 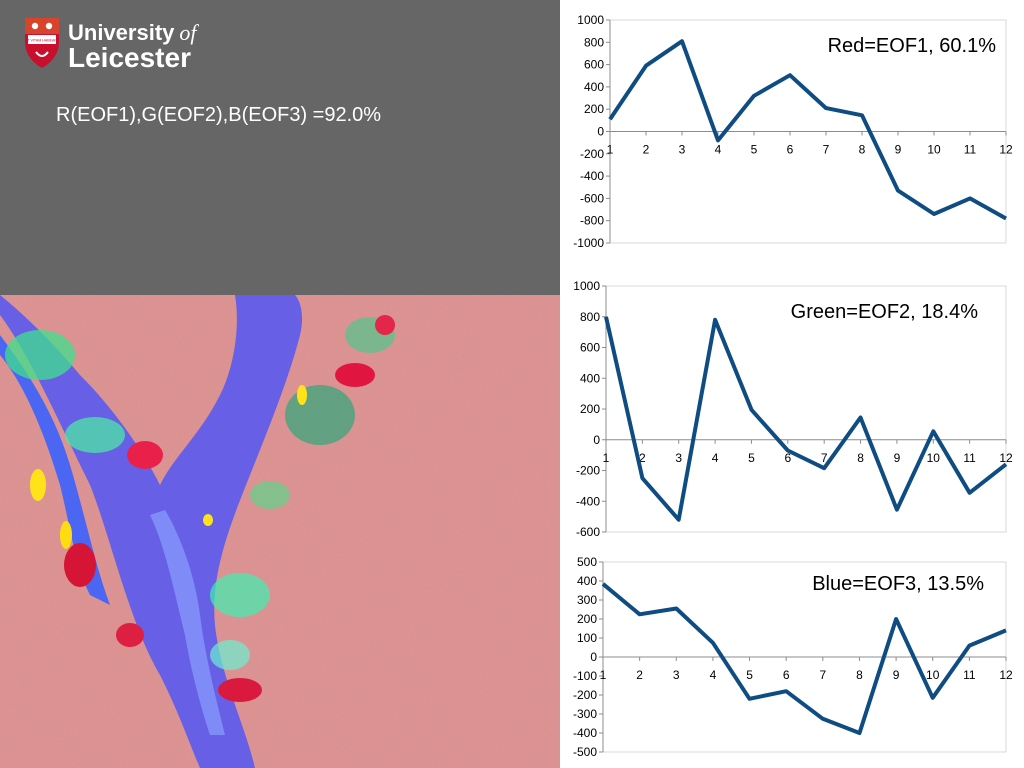 I want to click on university-logo: UT VITAM HABEANT University of Leicester, so click(x=112, y=45).